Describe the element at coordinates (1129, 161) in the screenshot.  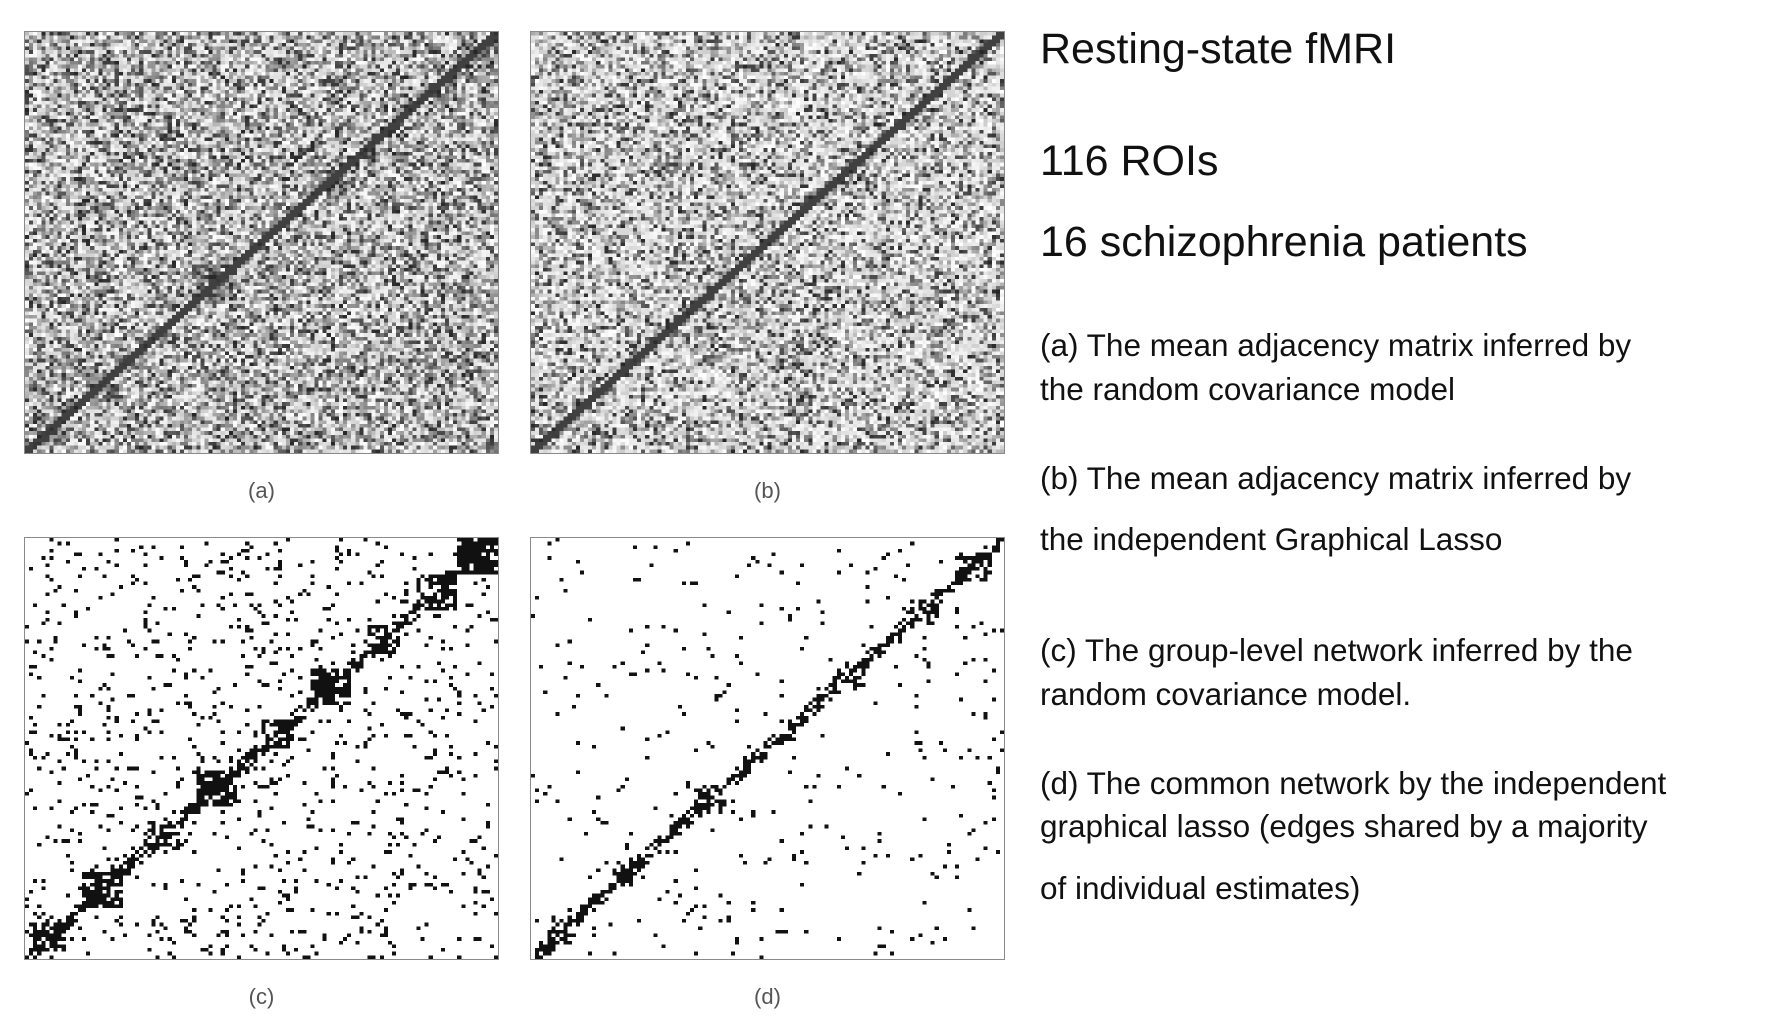
I see `headline-roi-count: 116 ROIs` at that location.